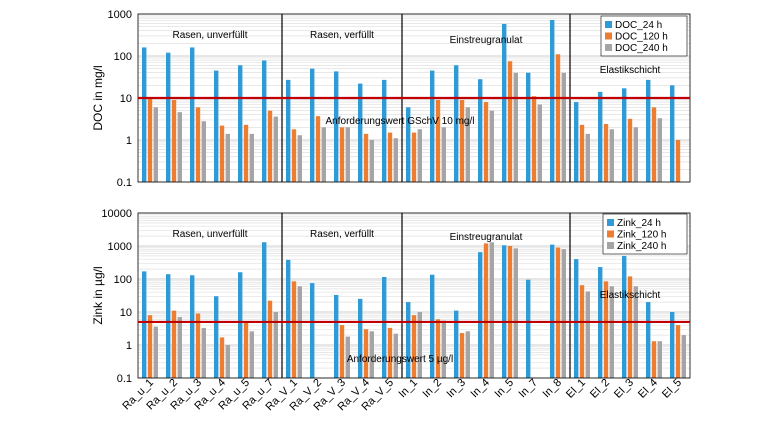  What do you see at coordinates (408, 389) in the screenshot?
I see `category-label: In_1` at bounding box center [408, 389].